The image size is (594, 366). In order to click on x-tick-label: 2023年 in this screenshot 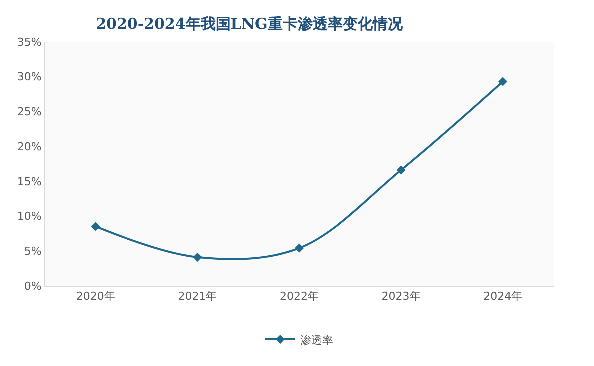, I will do `click(401, 297)`.